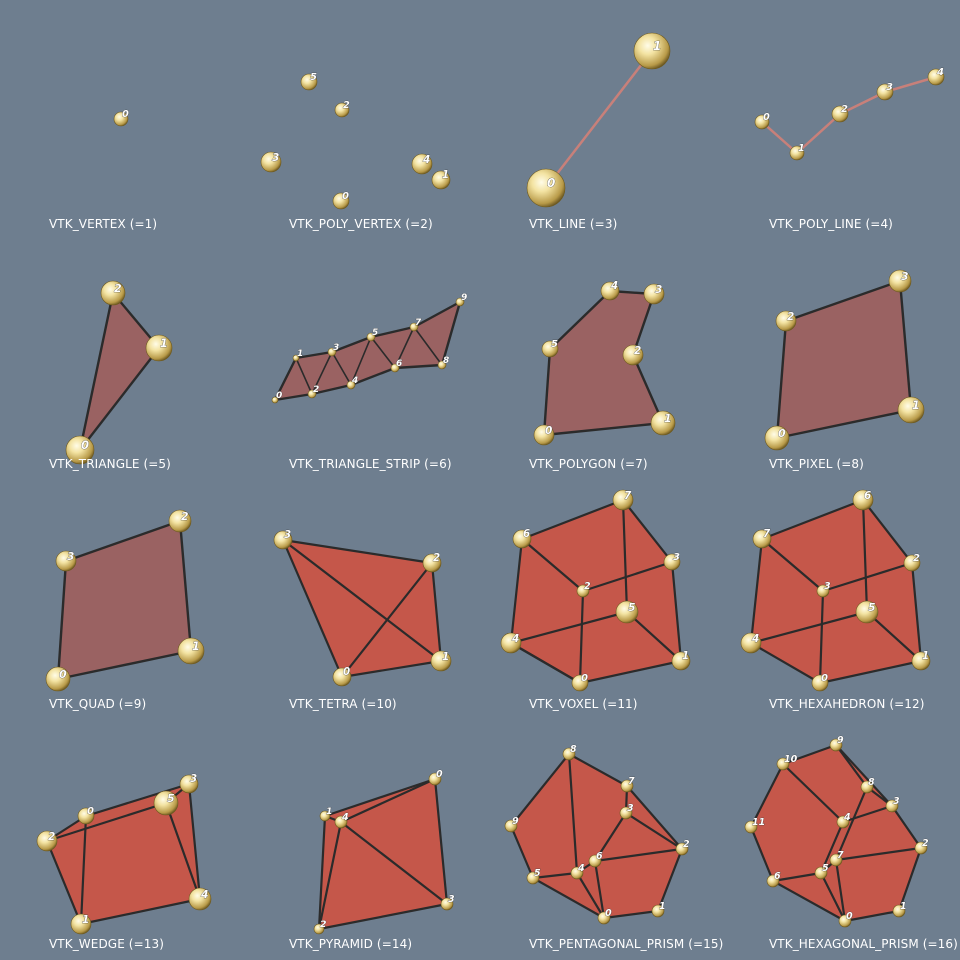 The height and width of the screenshot is (960, 960). I want to click on point-triangle-1: 1, so click(159, 348).